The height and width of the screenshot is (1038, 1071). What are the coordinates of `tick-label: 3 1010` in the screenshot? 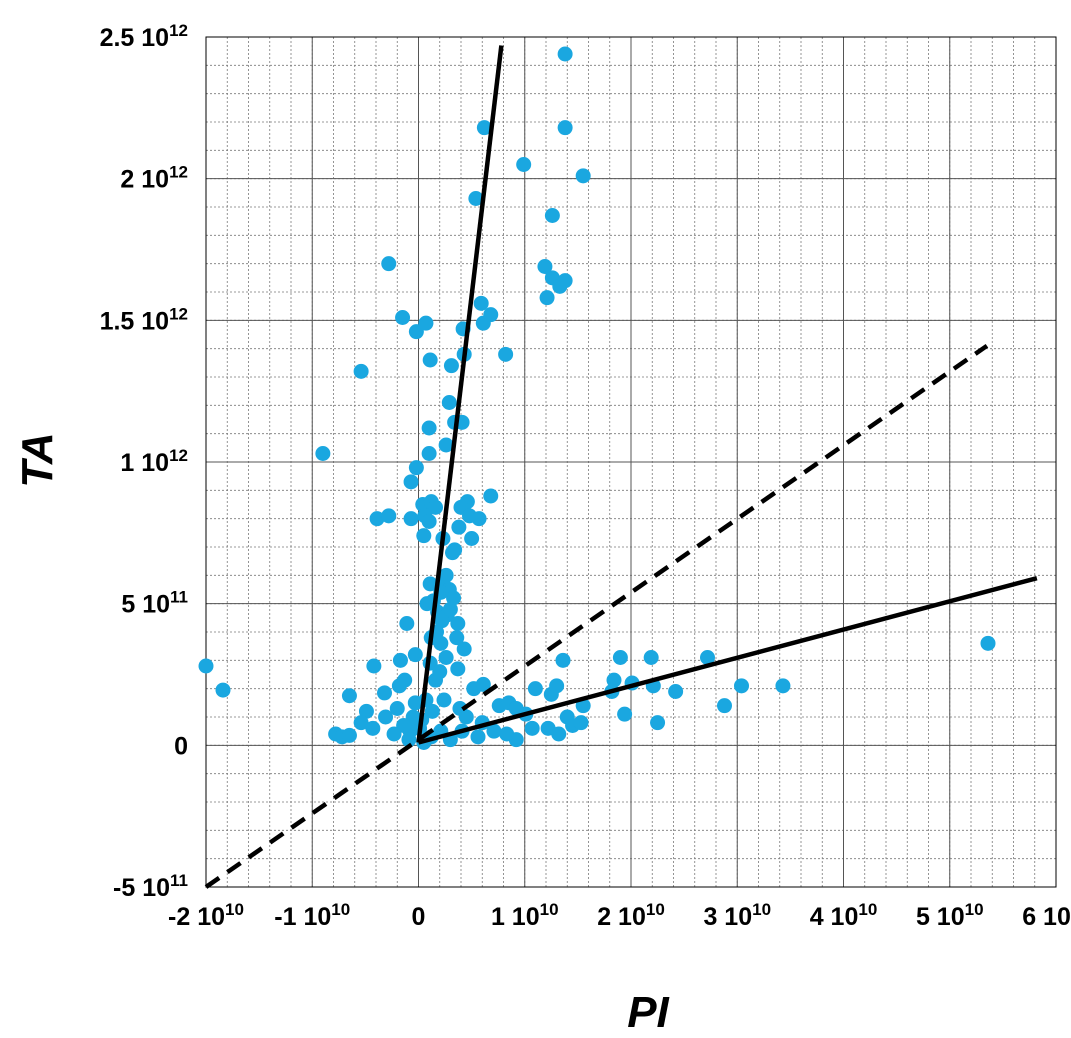 It's located at (737, 915).